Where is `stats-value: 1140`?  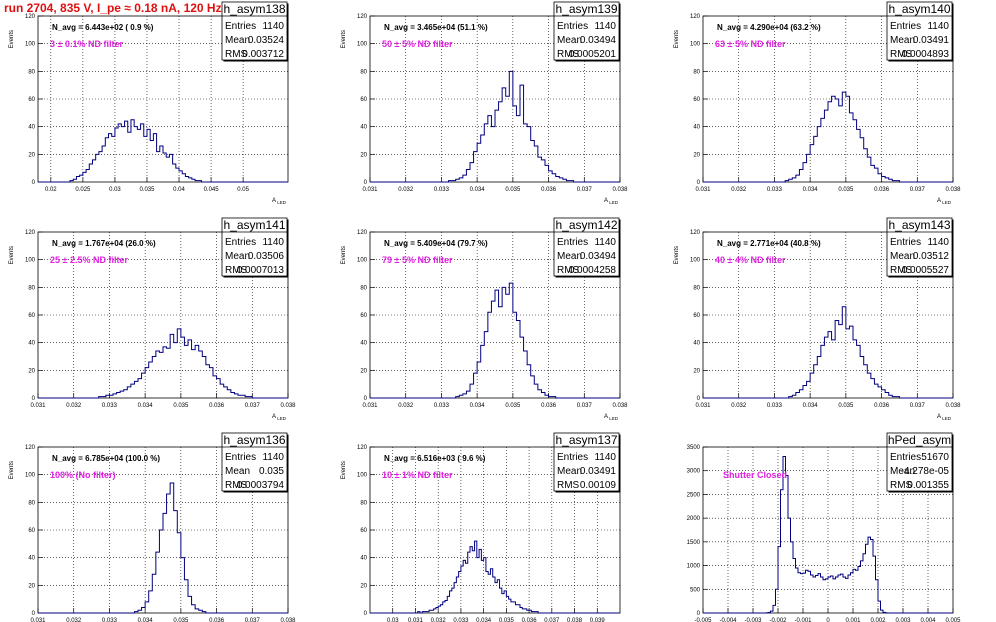 stats-value: 1140 is located at coordinates (273, 457).